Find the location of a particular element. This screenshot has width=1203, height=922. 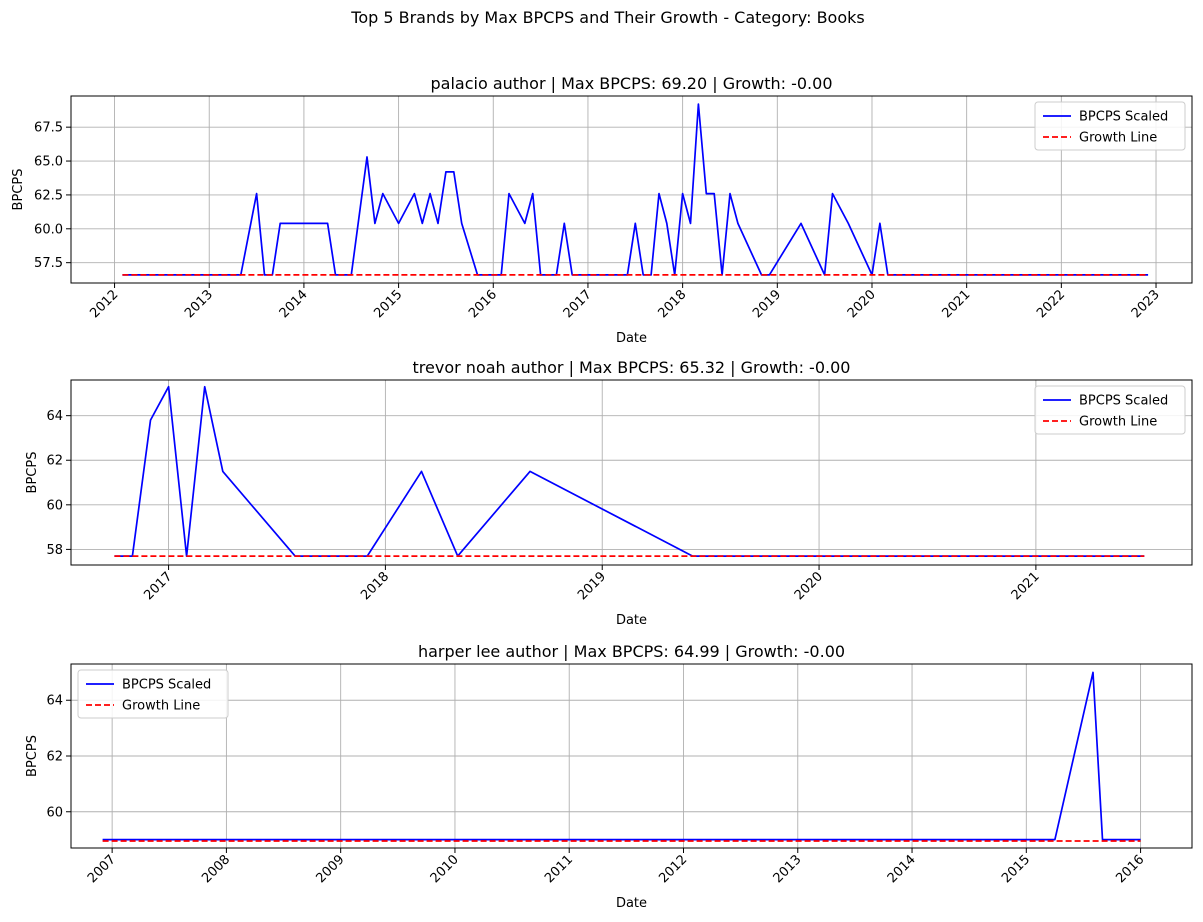

y-tick-label: 62.5 is located at coordinates (48, 195).